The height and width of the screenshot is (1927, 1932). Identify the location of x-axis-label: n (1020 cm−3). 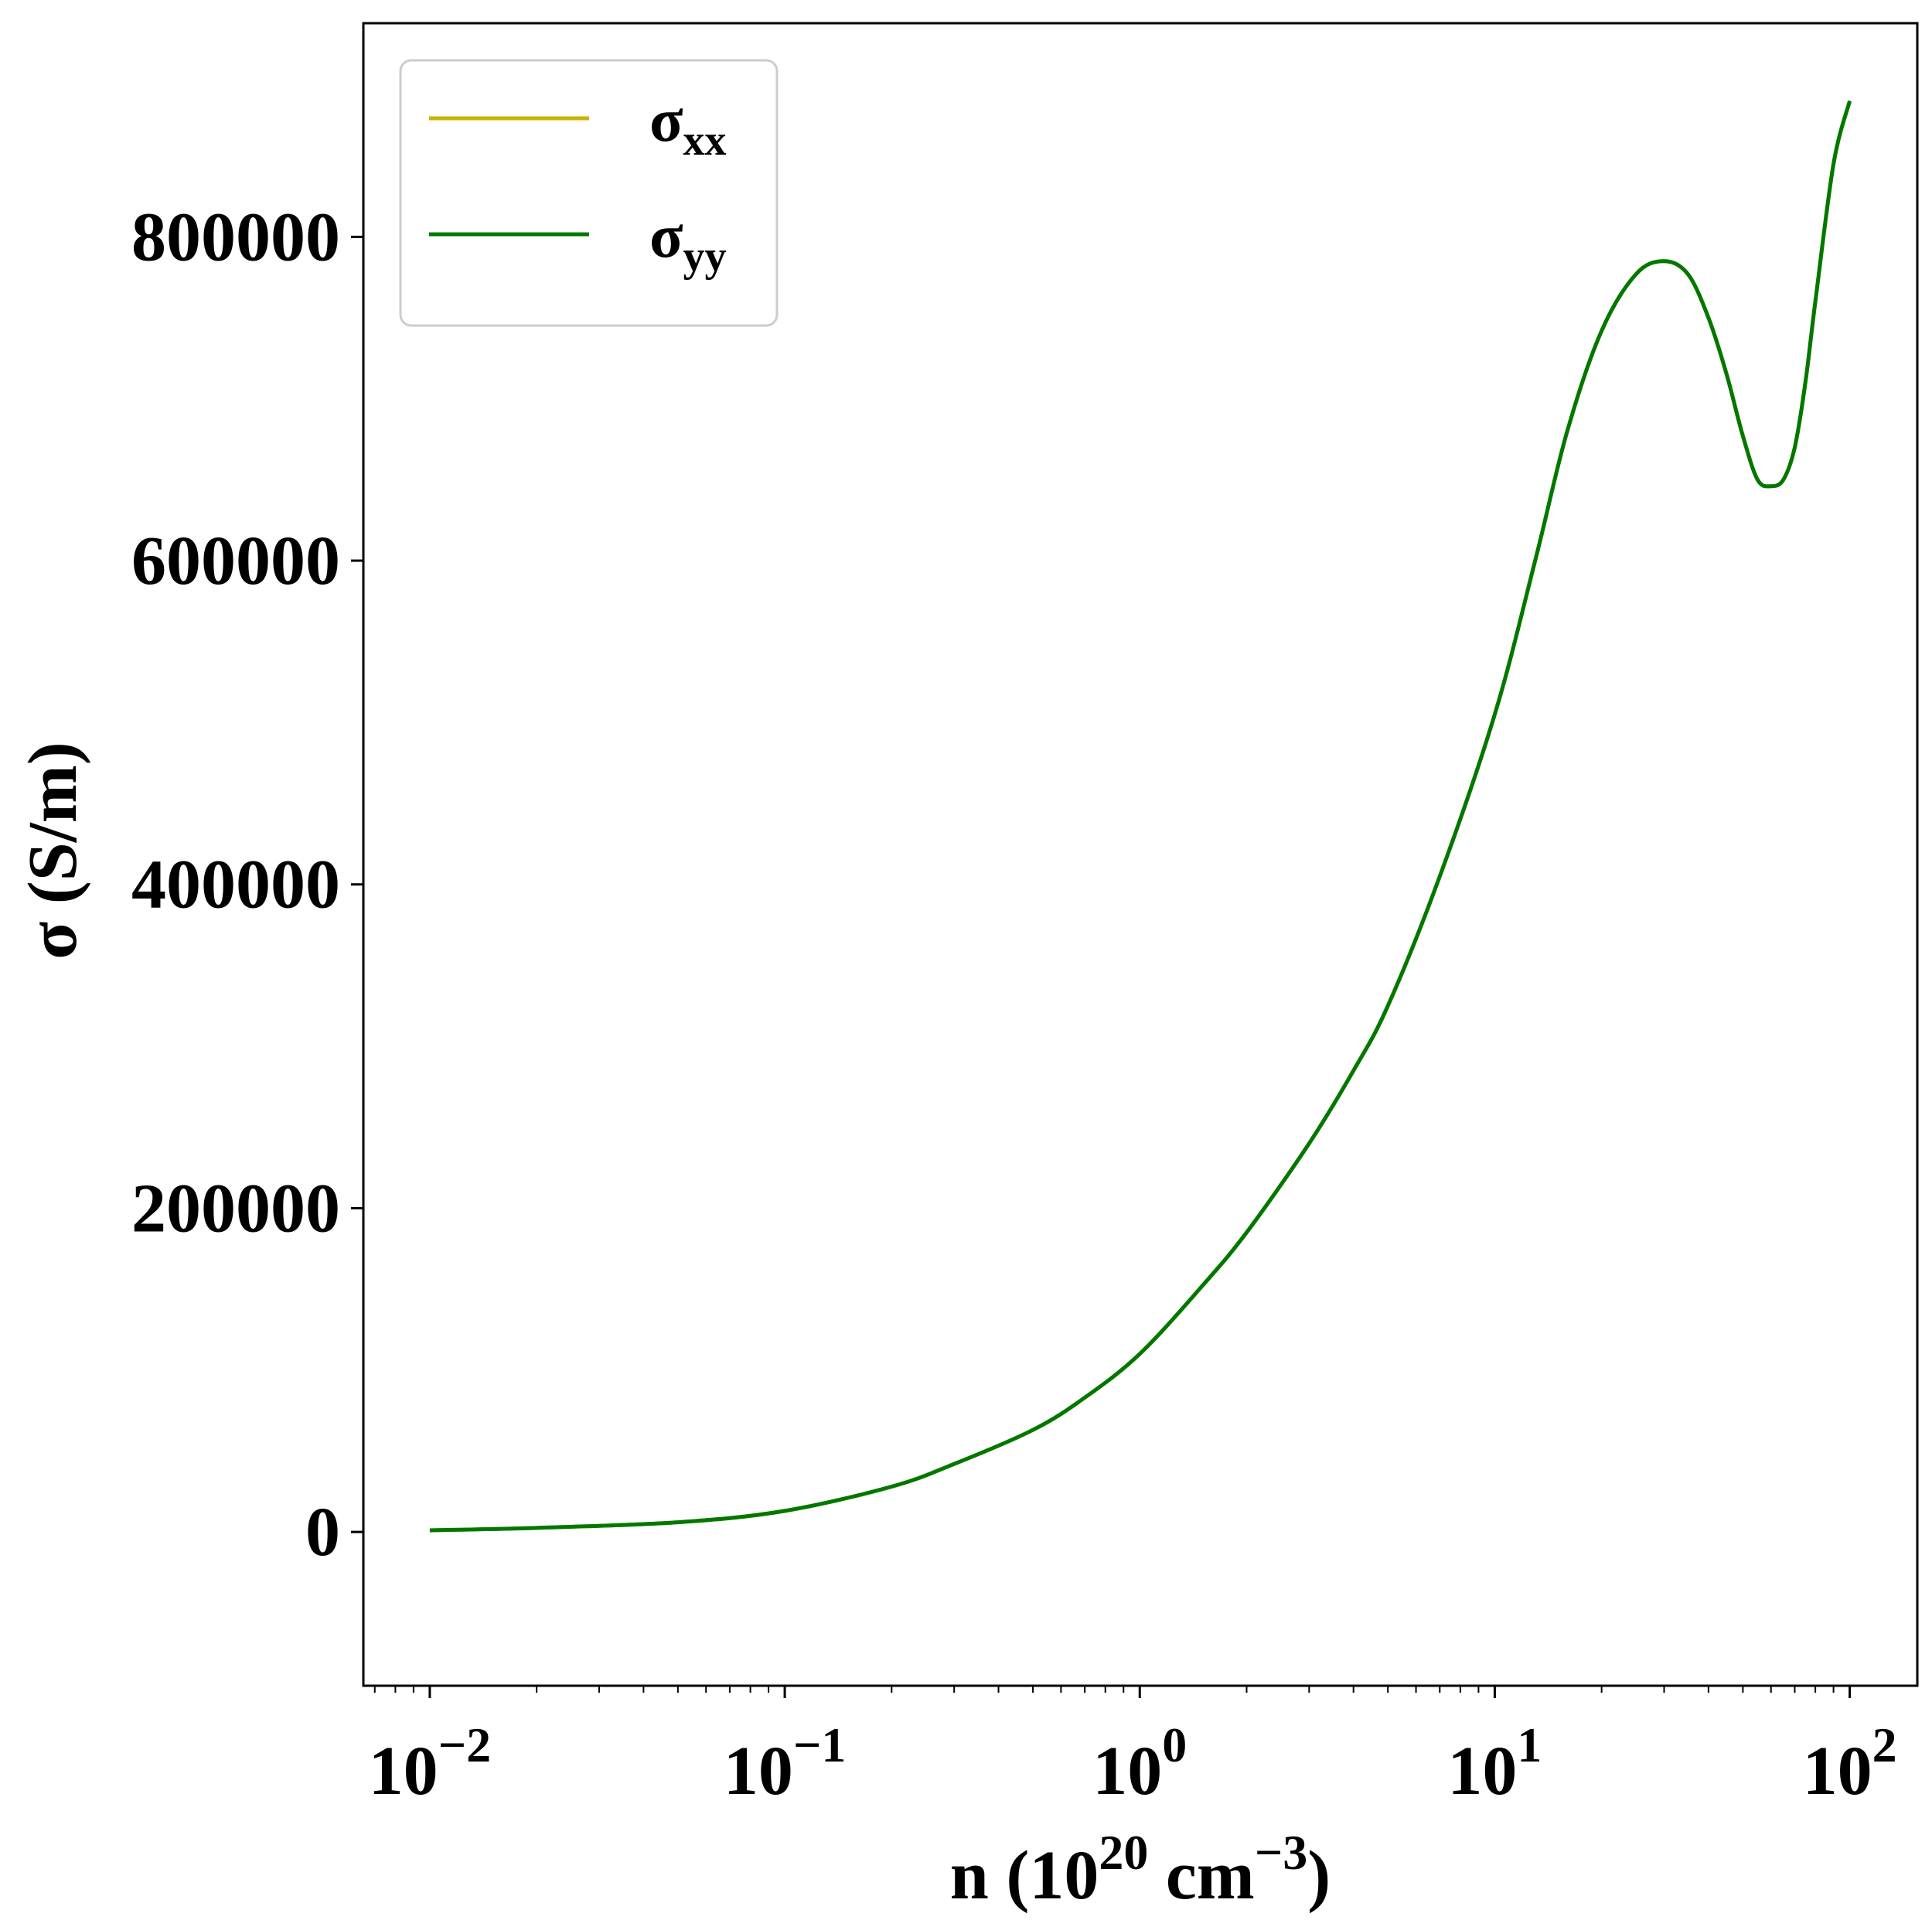
(1140, 1869).